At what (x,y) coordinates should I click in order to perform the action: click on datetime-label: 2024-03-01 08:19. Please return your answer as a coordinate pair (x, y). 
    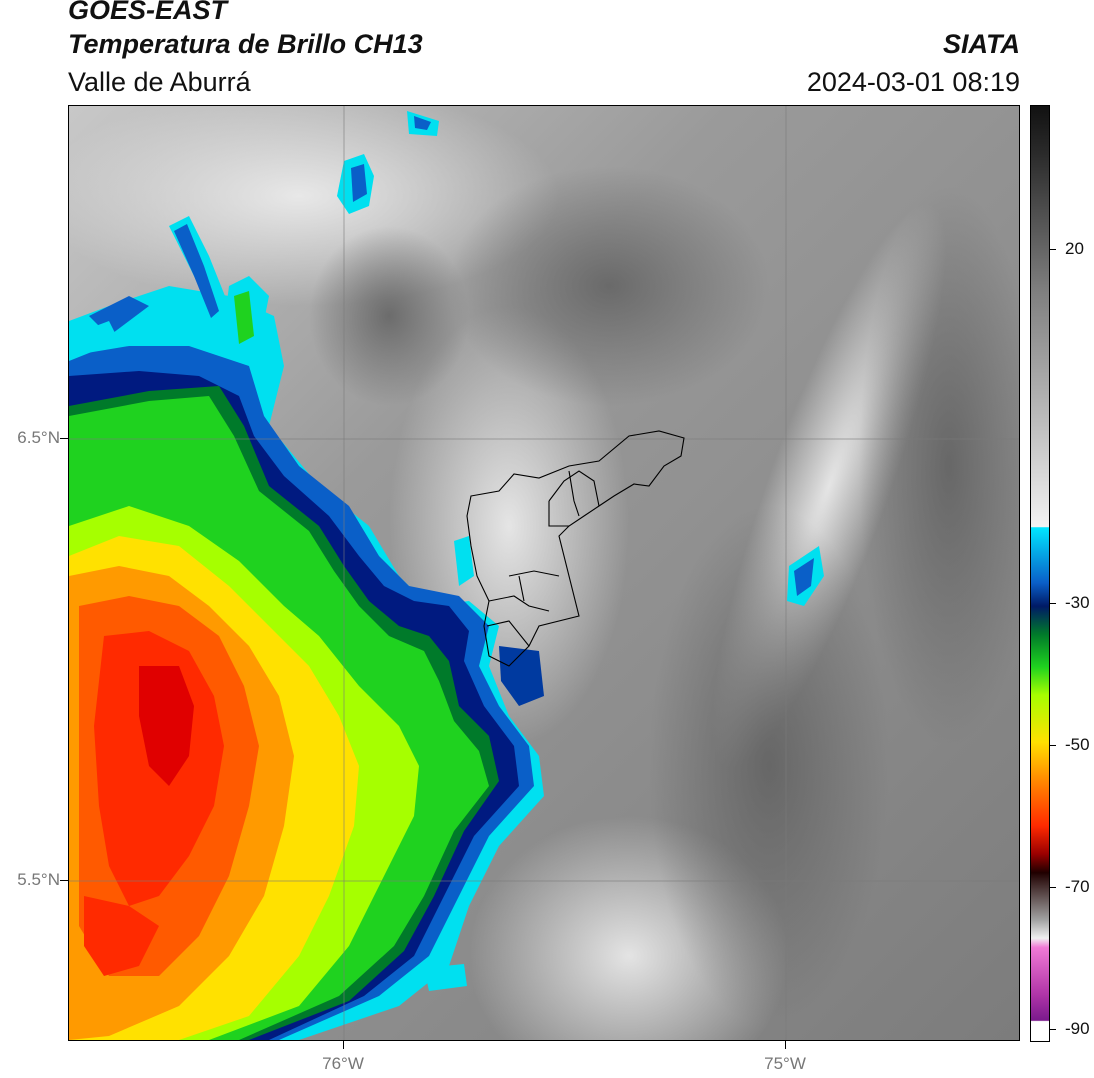
    Looking at the image, I should click on (913, 82).